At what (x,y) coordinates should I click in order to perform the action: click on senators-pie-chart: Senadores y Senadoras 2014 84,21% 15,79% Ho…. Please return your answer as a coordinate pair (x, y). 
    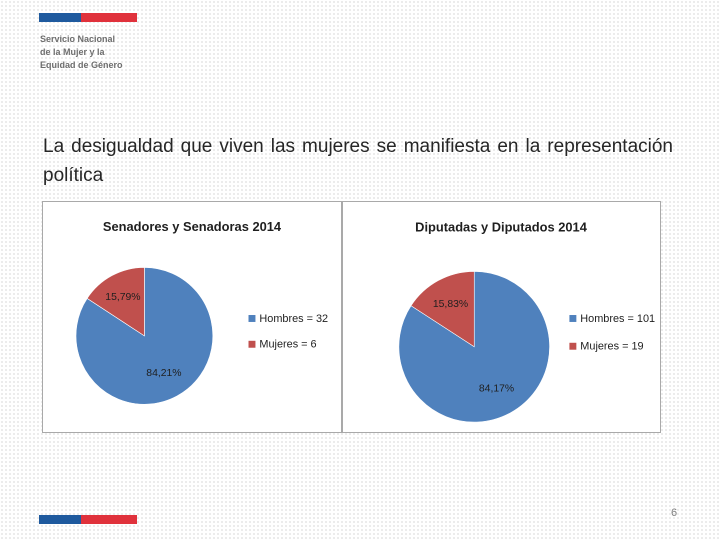
    Looking at the image, I should click on (201, 312).